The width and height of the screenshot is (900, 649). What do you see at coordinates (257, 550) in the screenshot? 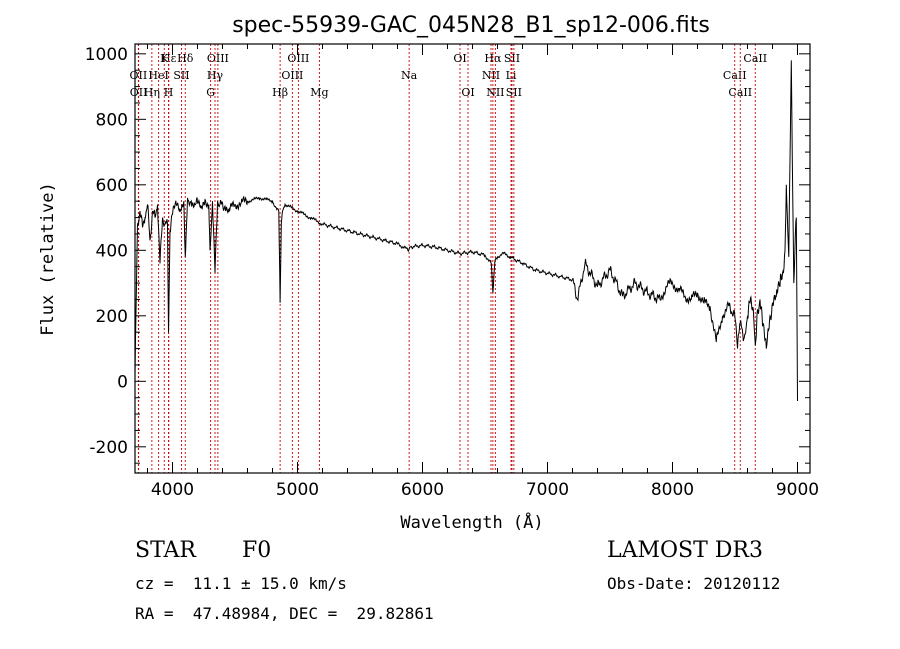
I see `subclass: F0` at bounding box center [257, 550].